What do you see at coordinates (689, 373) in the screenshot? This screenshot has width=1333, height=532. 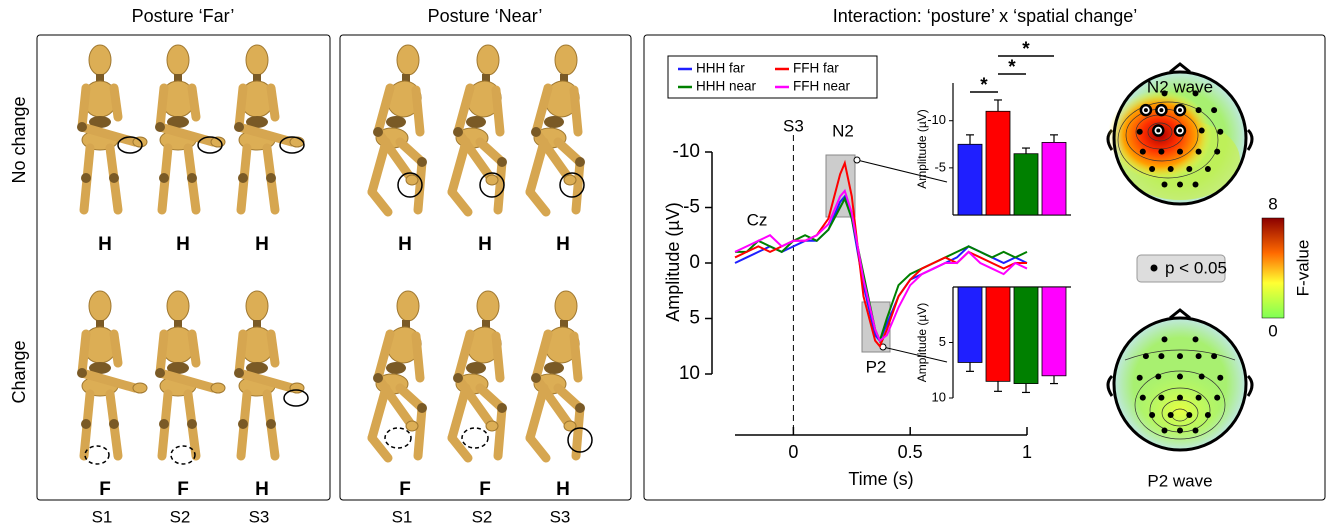 I see `y-tick-label: 10` at bounding box center [689, 373].